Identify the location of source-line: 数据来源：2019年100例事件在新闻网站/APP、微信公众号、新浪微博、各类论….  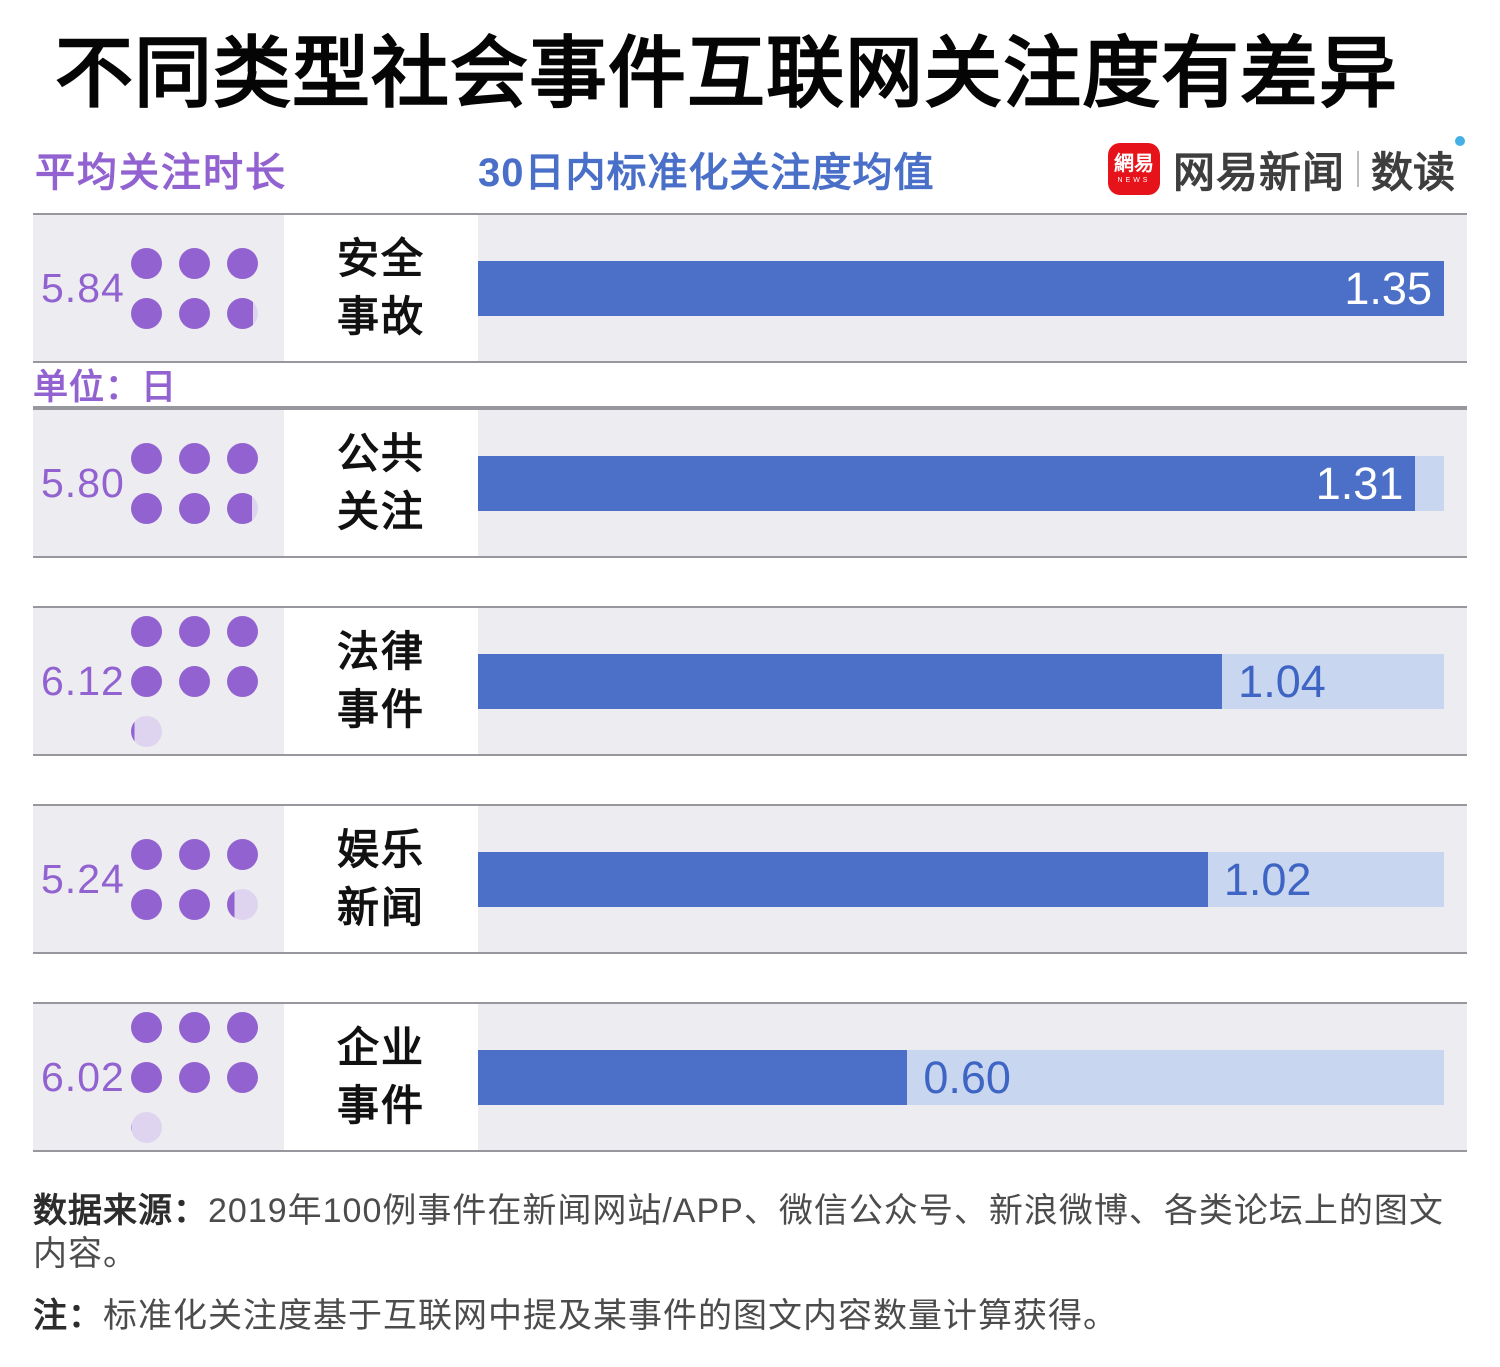
(750, 1232).